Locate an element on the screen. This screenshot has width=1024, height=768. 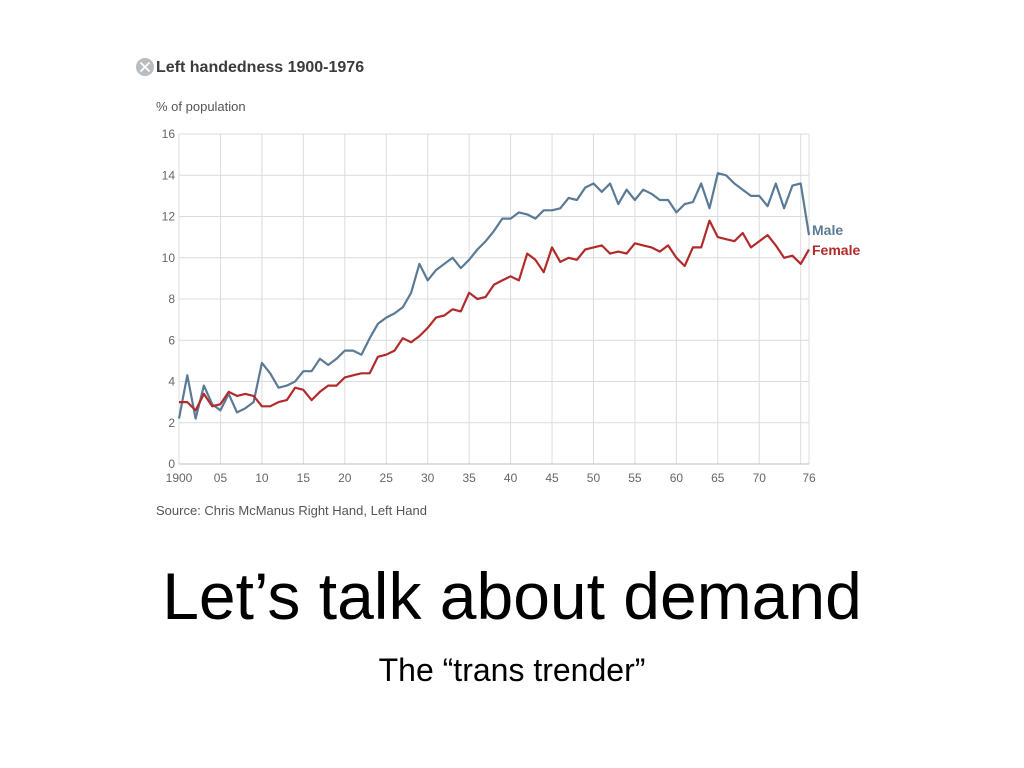
legend-label-female: Female is located at coordinates (836, 250).